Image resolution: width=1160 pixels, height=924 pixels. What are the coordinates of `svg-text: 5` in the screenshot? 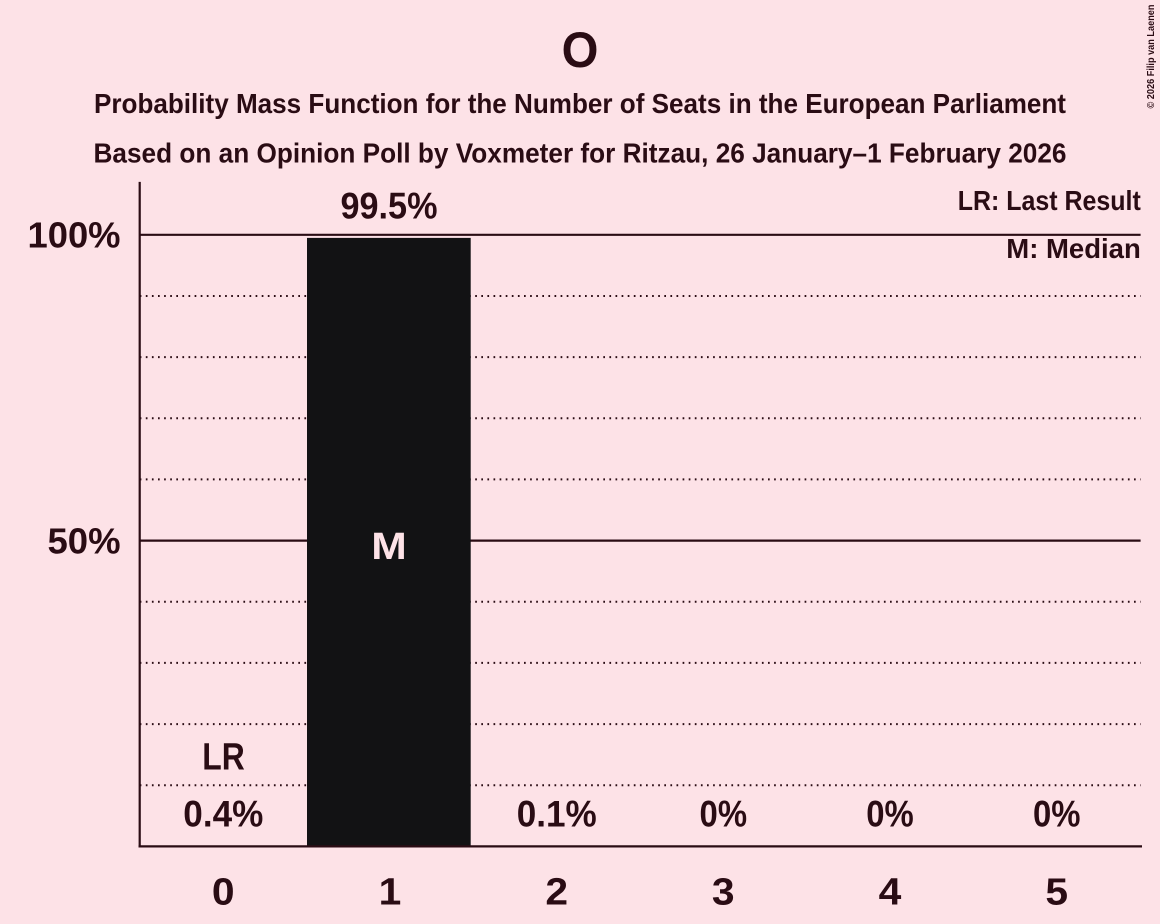 It's located at (1056, 893).